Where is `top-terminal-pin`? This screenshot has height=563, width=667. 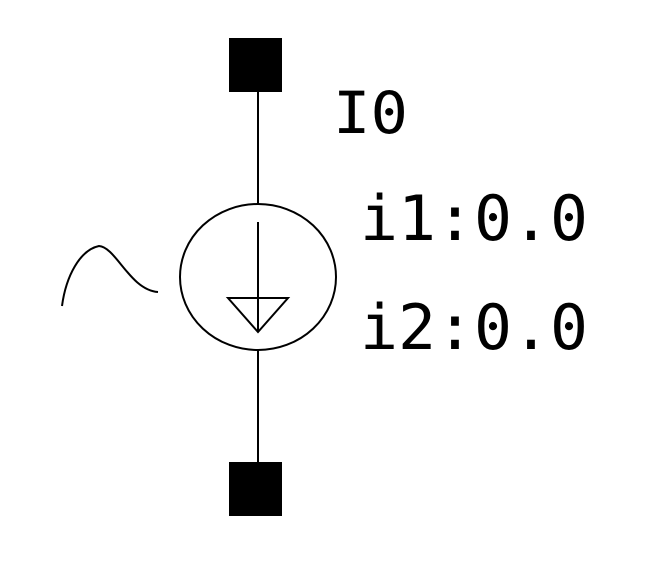
top-terminal-pin is located at coordinates (255, 65).